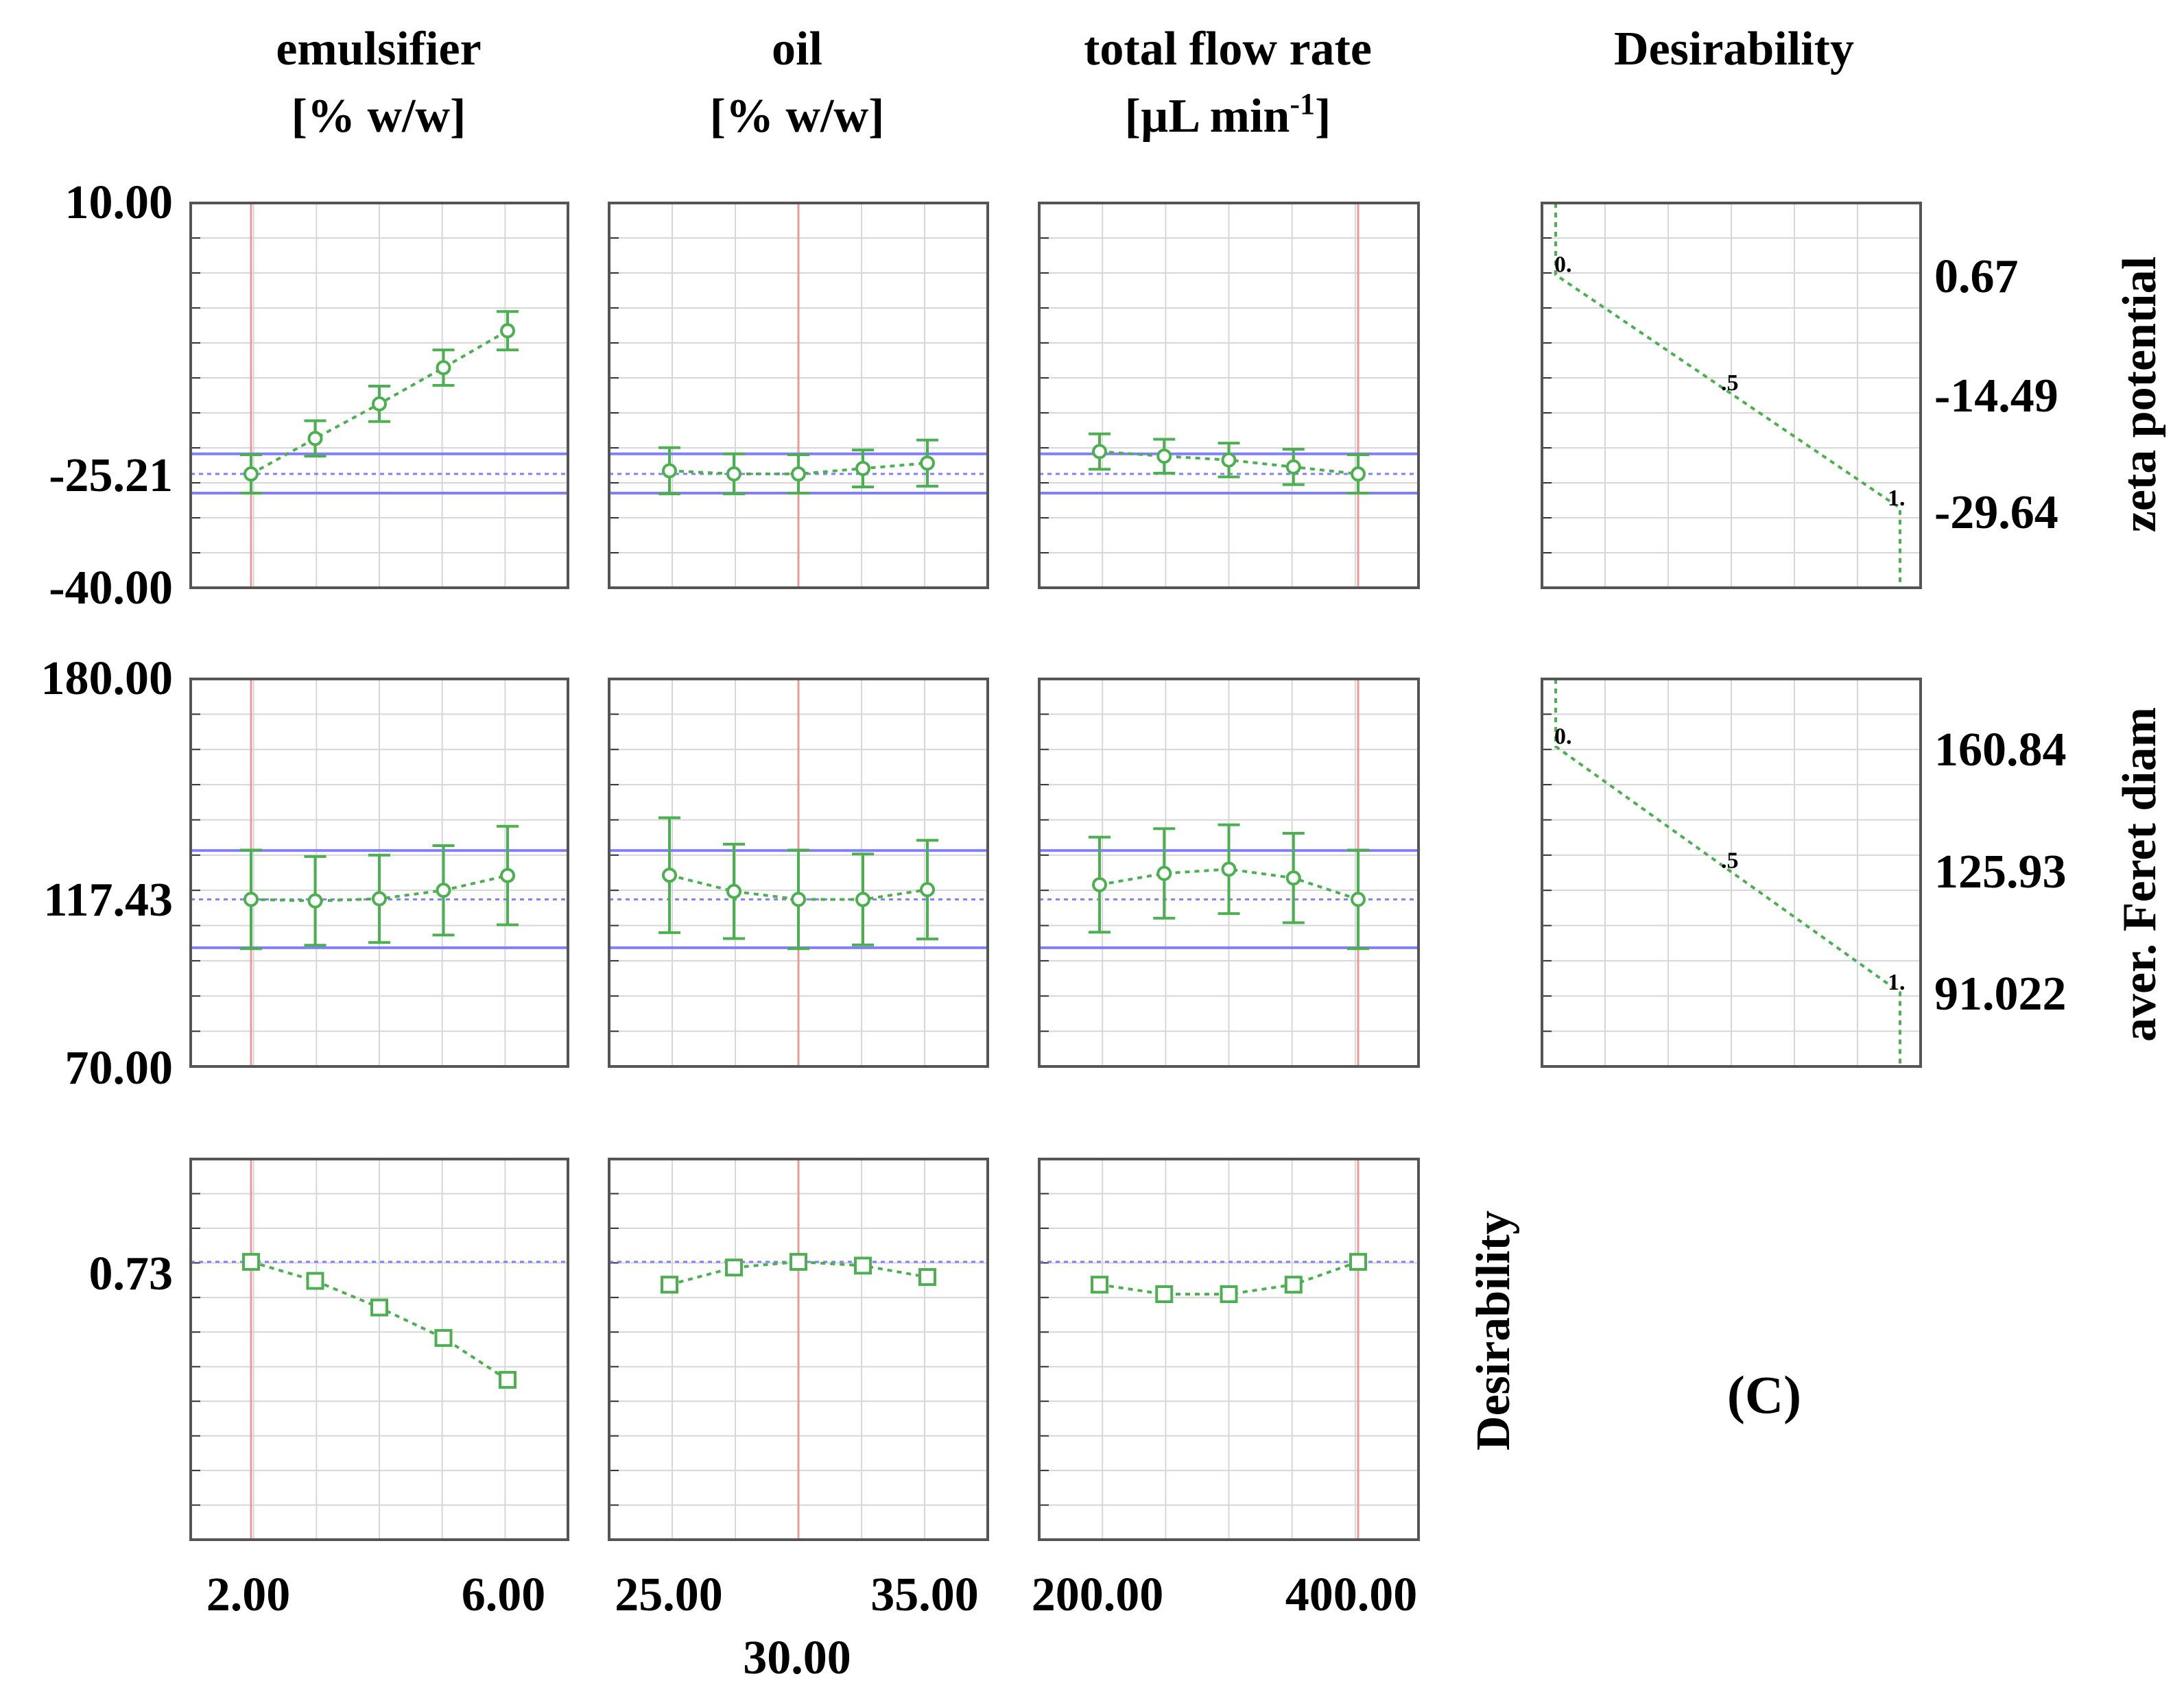 The image size is (2184, 1694). What do you see at coordinates (379, 1349) in the screenshot?
I see `panel-r3-c1` at bounding box center [379, 1349].